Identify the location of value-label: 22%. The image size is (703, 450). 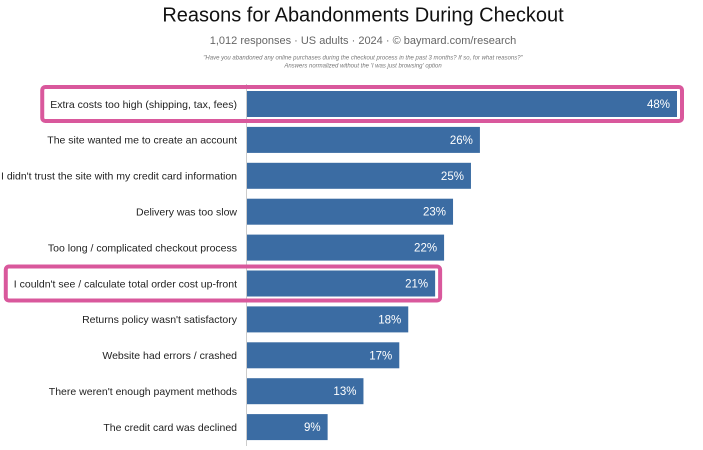
(425, 249).